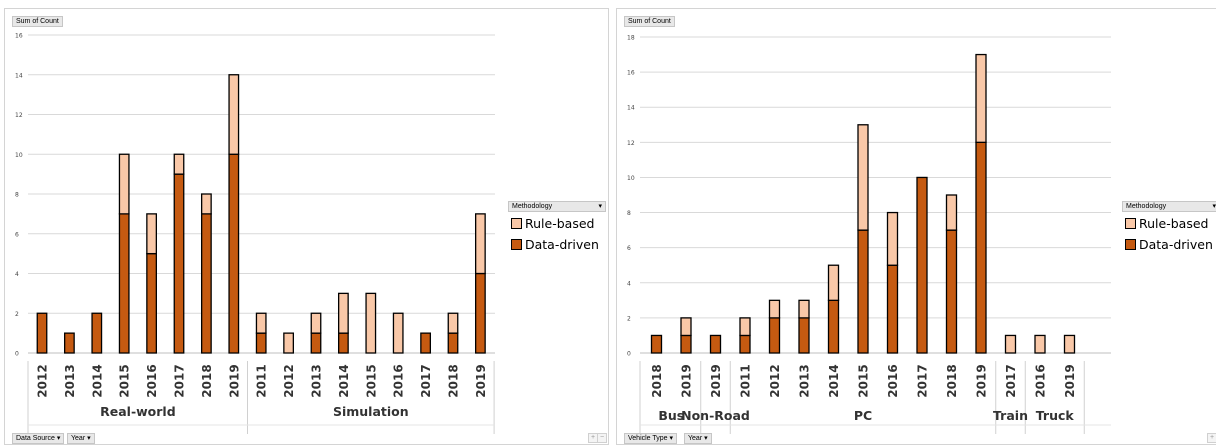 The height and width of the screenshot is (447, 1216). I want to click on legend-field-label: Methodology, so click(532, 206).